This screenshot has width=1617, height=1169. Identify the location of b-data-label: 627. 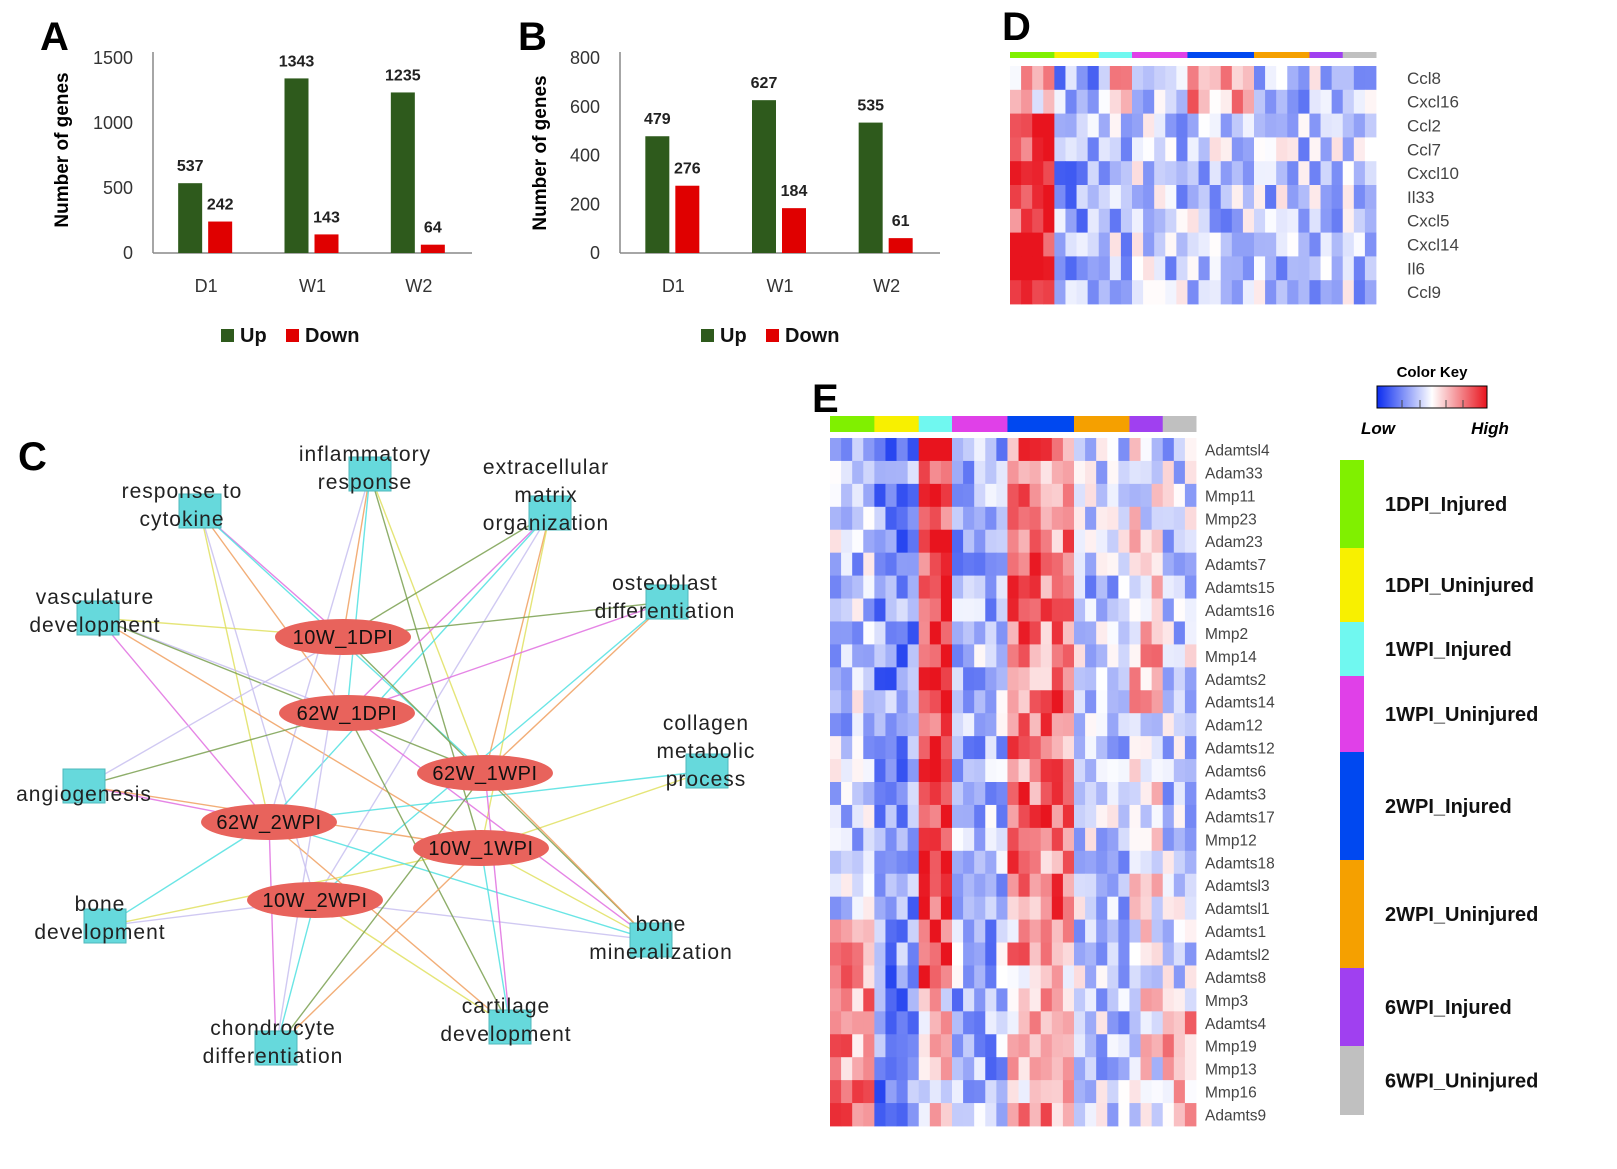
(764, 83).